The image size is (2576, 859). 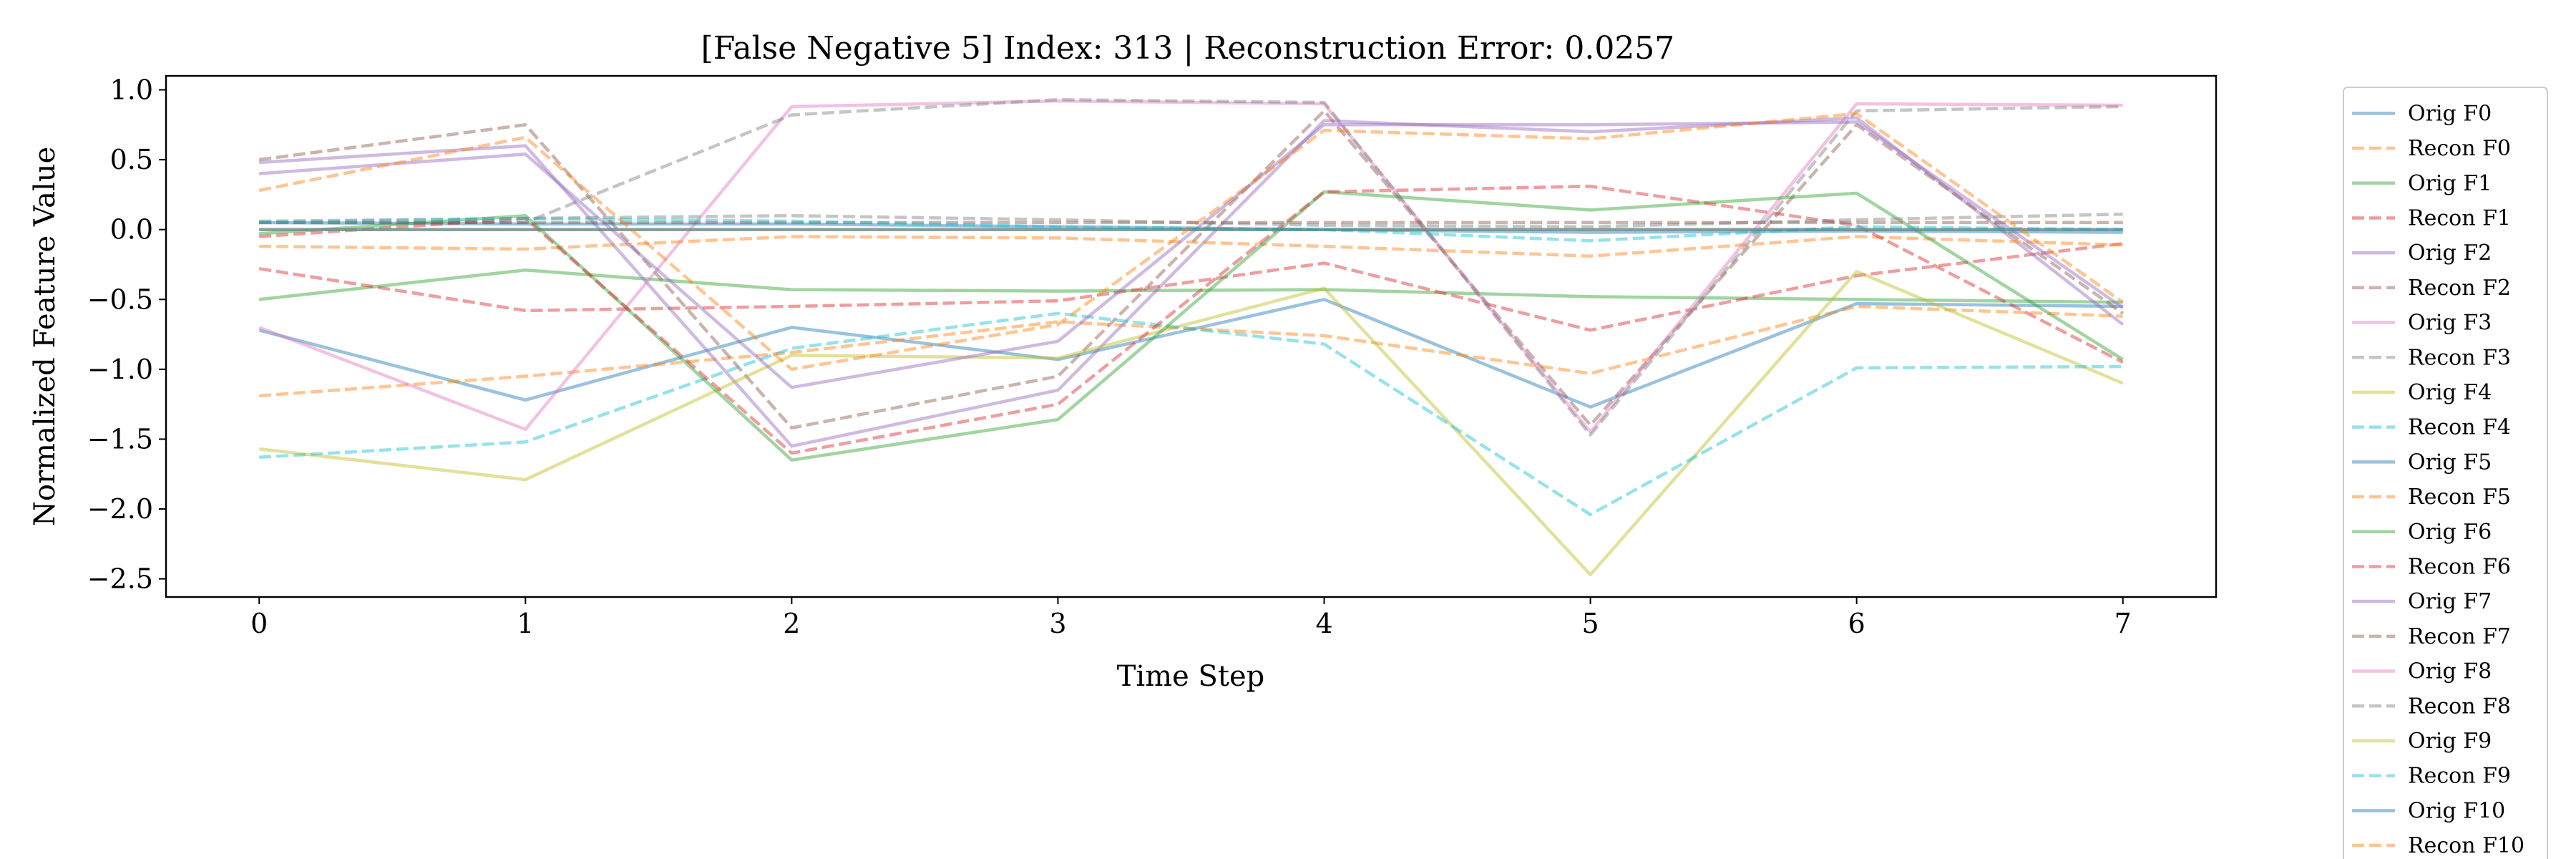 I want to click on legend-item: Orig F0, so click(x=2422, y=113).